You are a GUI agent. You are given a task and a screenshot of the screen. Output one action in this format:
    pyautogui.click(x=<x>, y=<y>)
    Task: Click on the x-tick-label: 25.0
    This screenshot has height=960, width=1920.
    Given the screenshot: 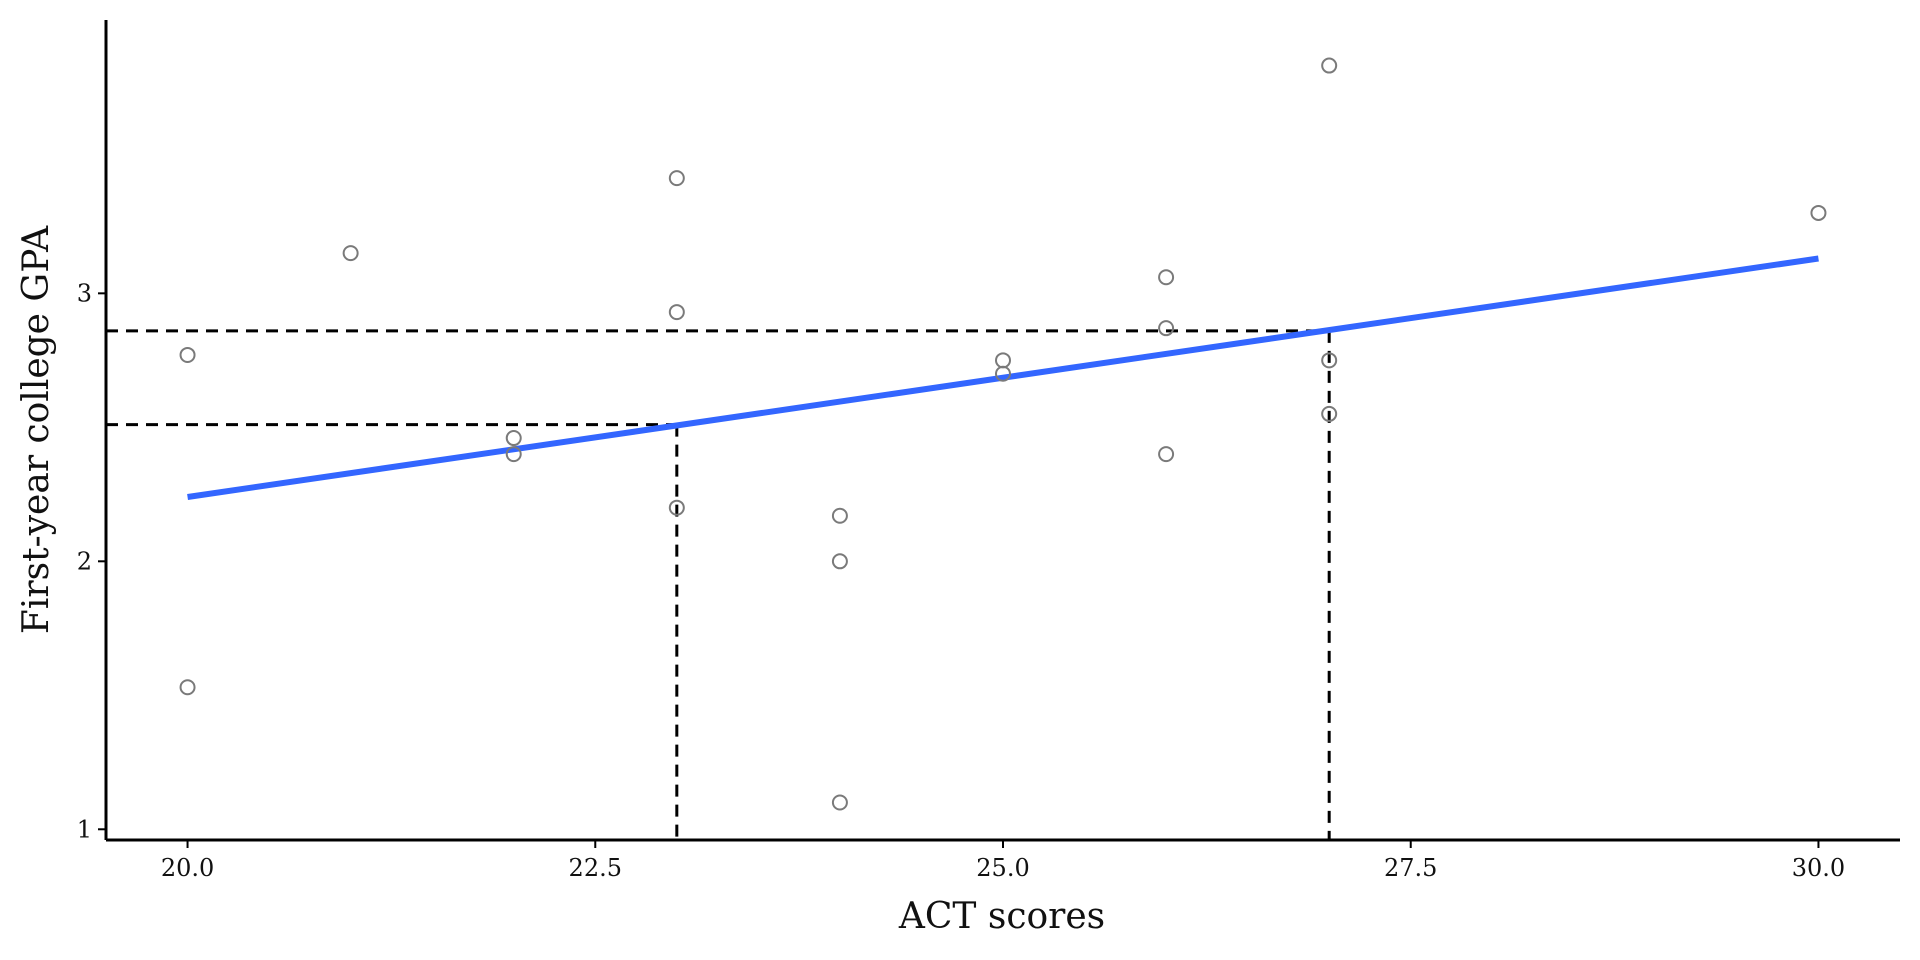 What is the action you would take?
    pyautogui.click(x=1002, y=868)
    